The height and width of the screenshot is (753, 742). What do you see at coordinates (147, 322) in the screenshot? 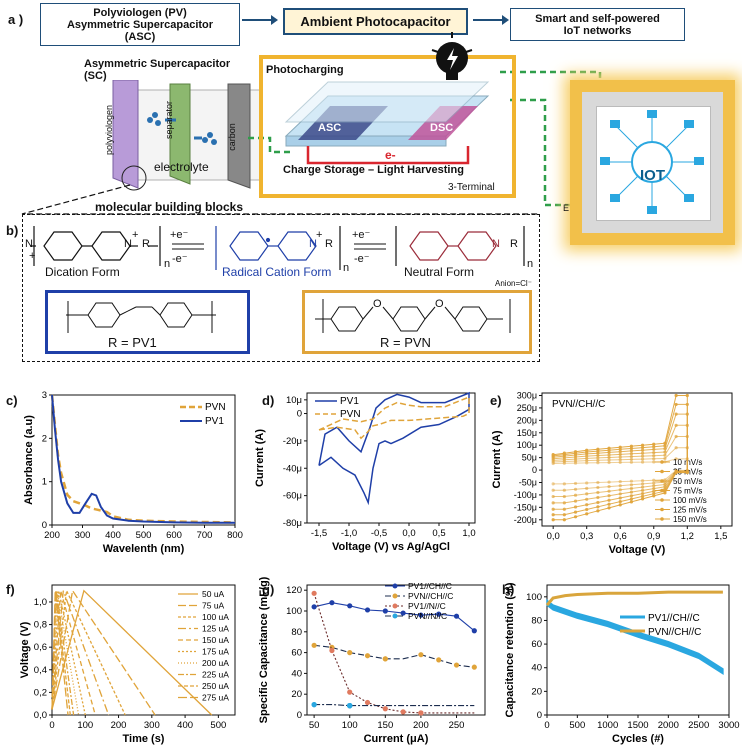
I see `pv1-box: R = PV1` at bounding box center [147, 322].